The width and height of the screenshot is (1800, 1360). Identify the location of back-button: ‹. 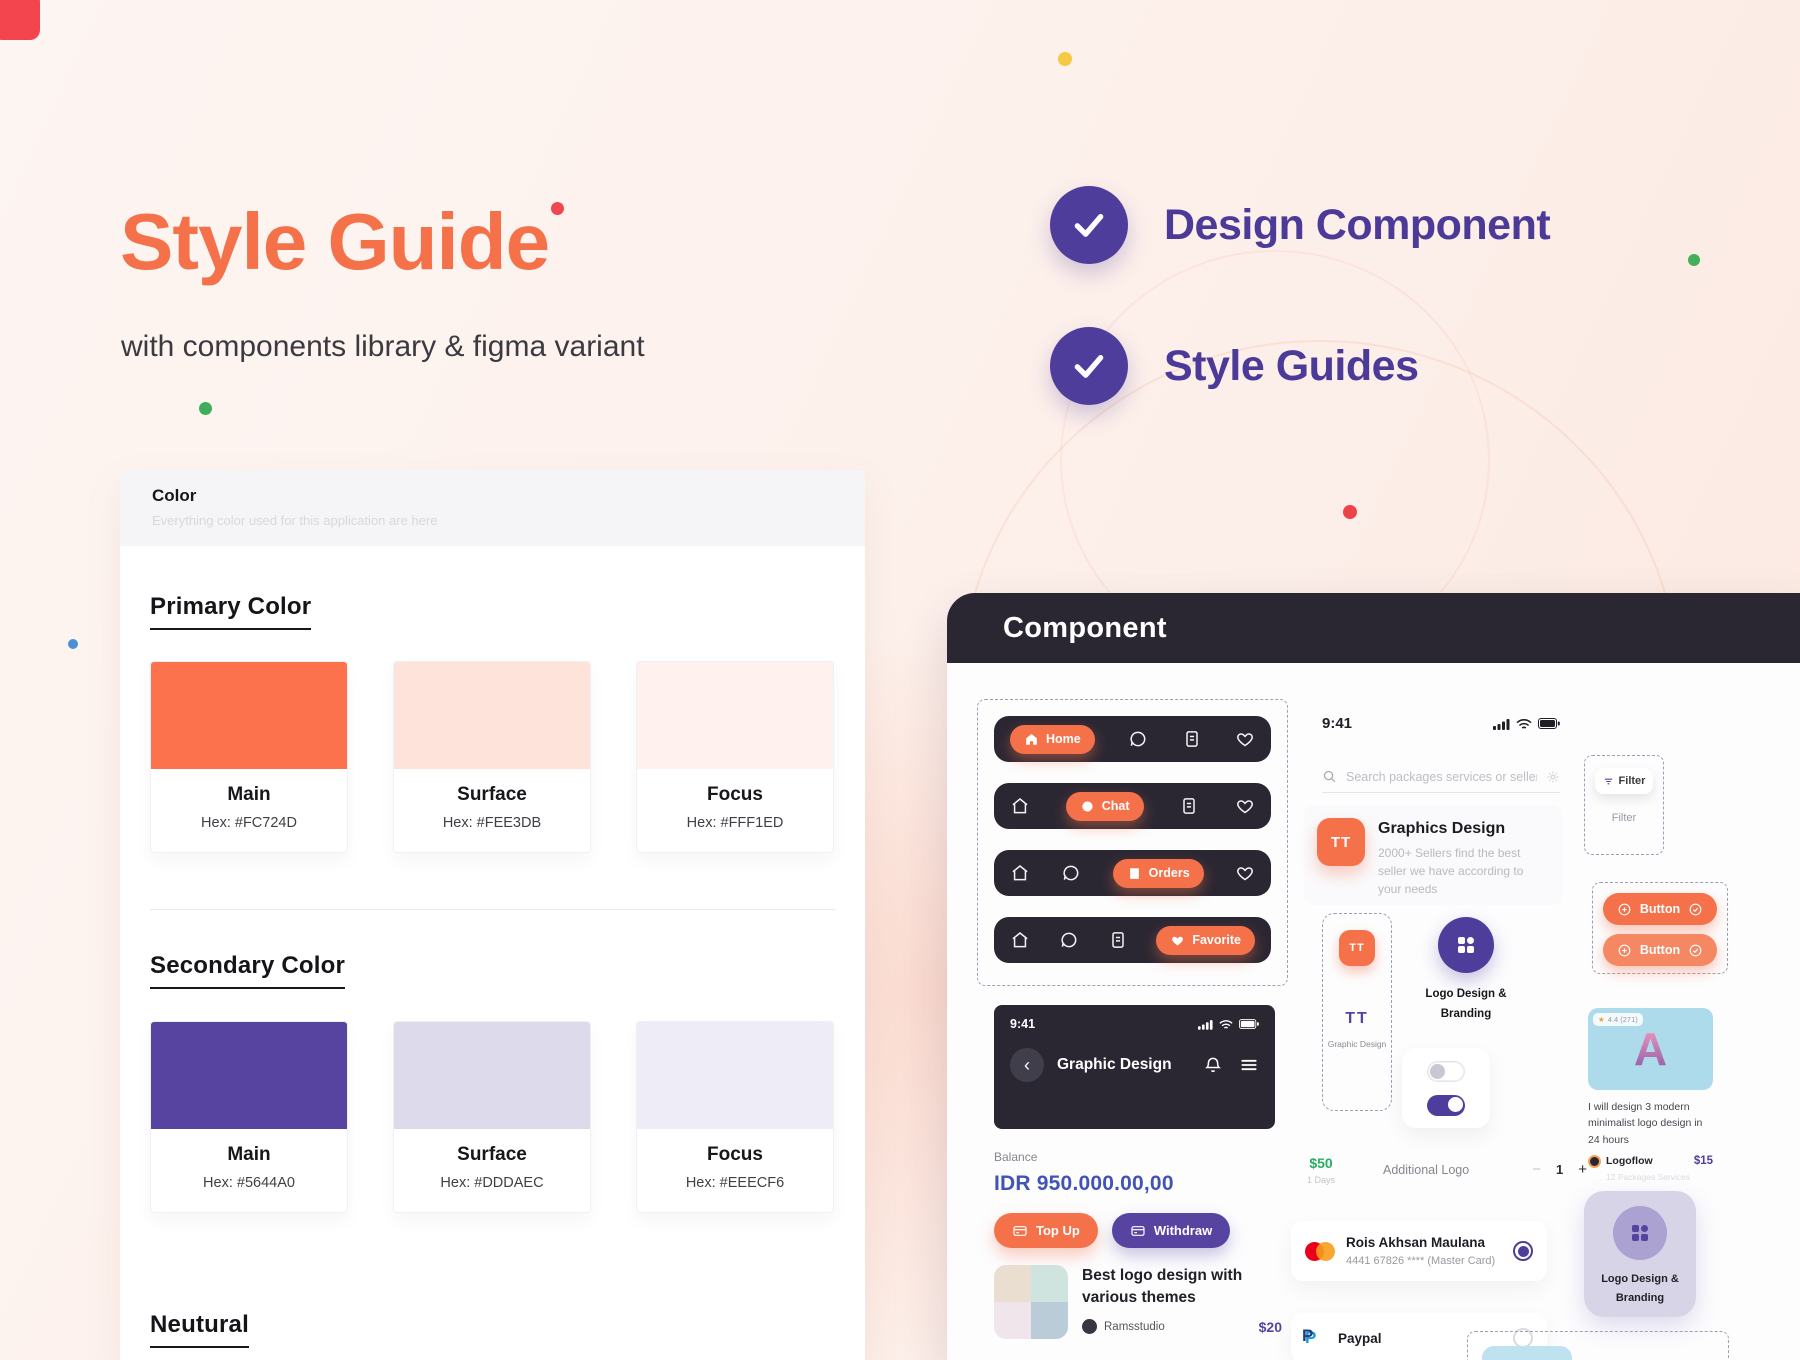
(1027, 1065).